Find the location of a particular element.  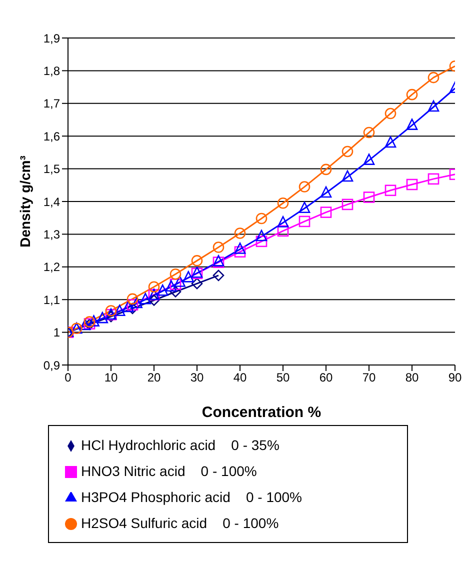

y-tick-label: 1,2 is located at coordinates (51, 267).